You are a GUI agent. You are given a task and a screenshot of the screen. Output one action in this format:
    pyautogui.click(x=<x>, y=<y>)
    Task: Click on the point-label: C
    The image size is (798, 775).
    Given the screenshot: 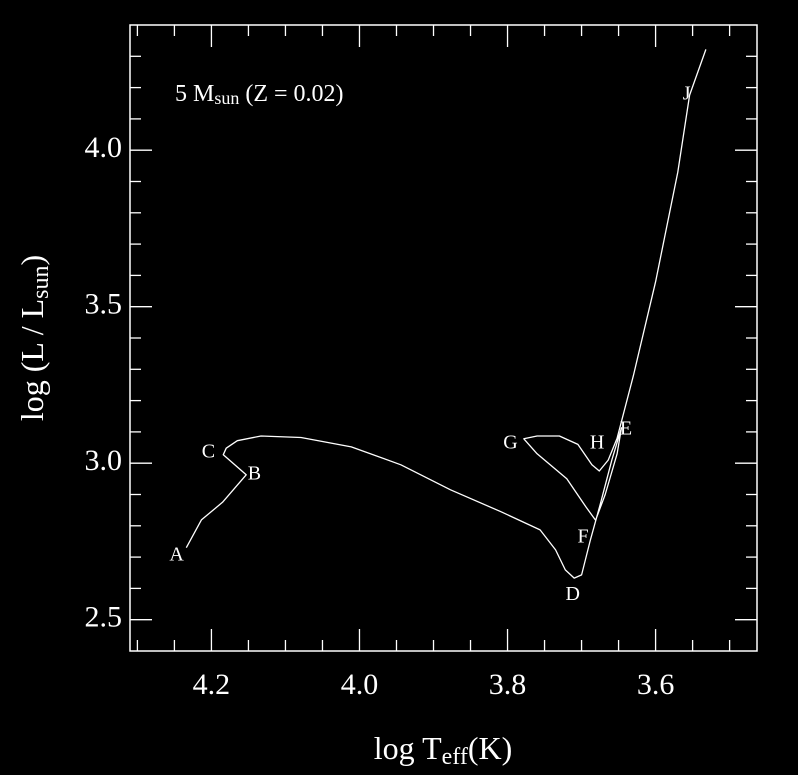 What is the action you would take?
    pyautogui.click(x=208, y=451)
    